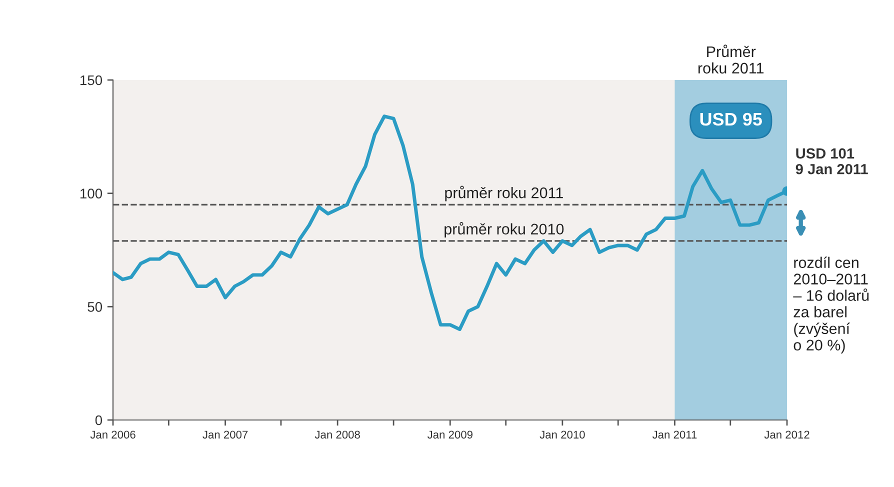 The height and width of the screenshot is (487, 894). What do you see at coordinates (225, 434) in the screenshot?
I see `x-tick-label: Jan 2007` at bounding box center [225, 434].